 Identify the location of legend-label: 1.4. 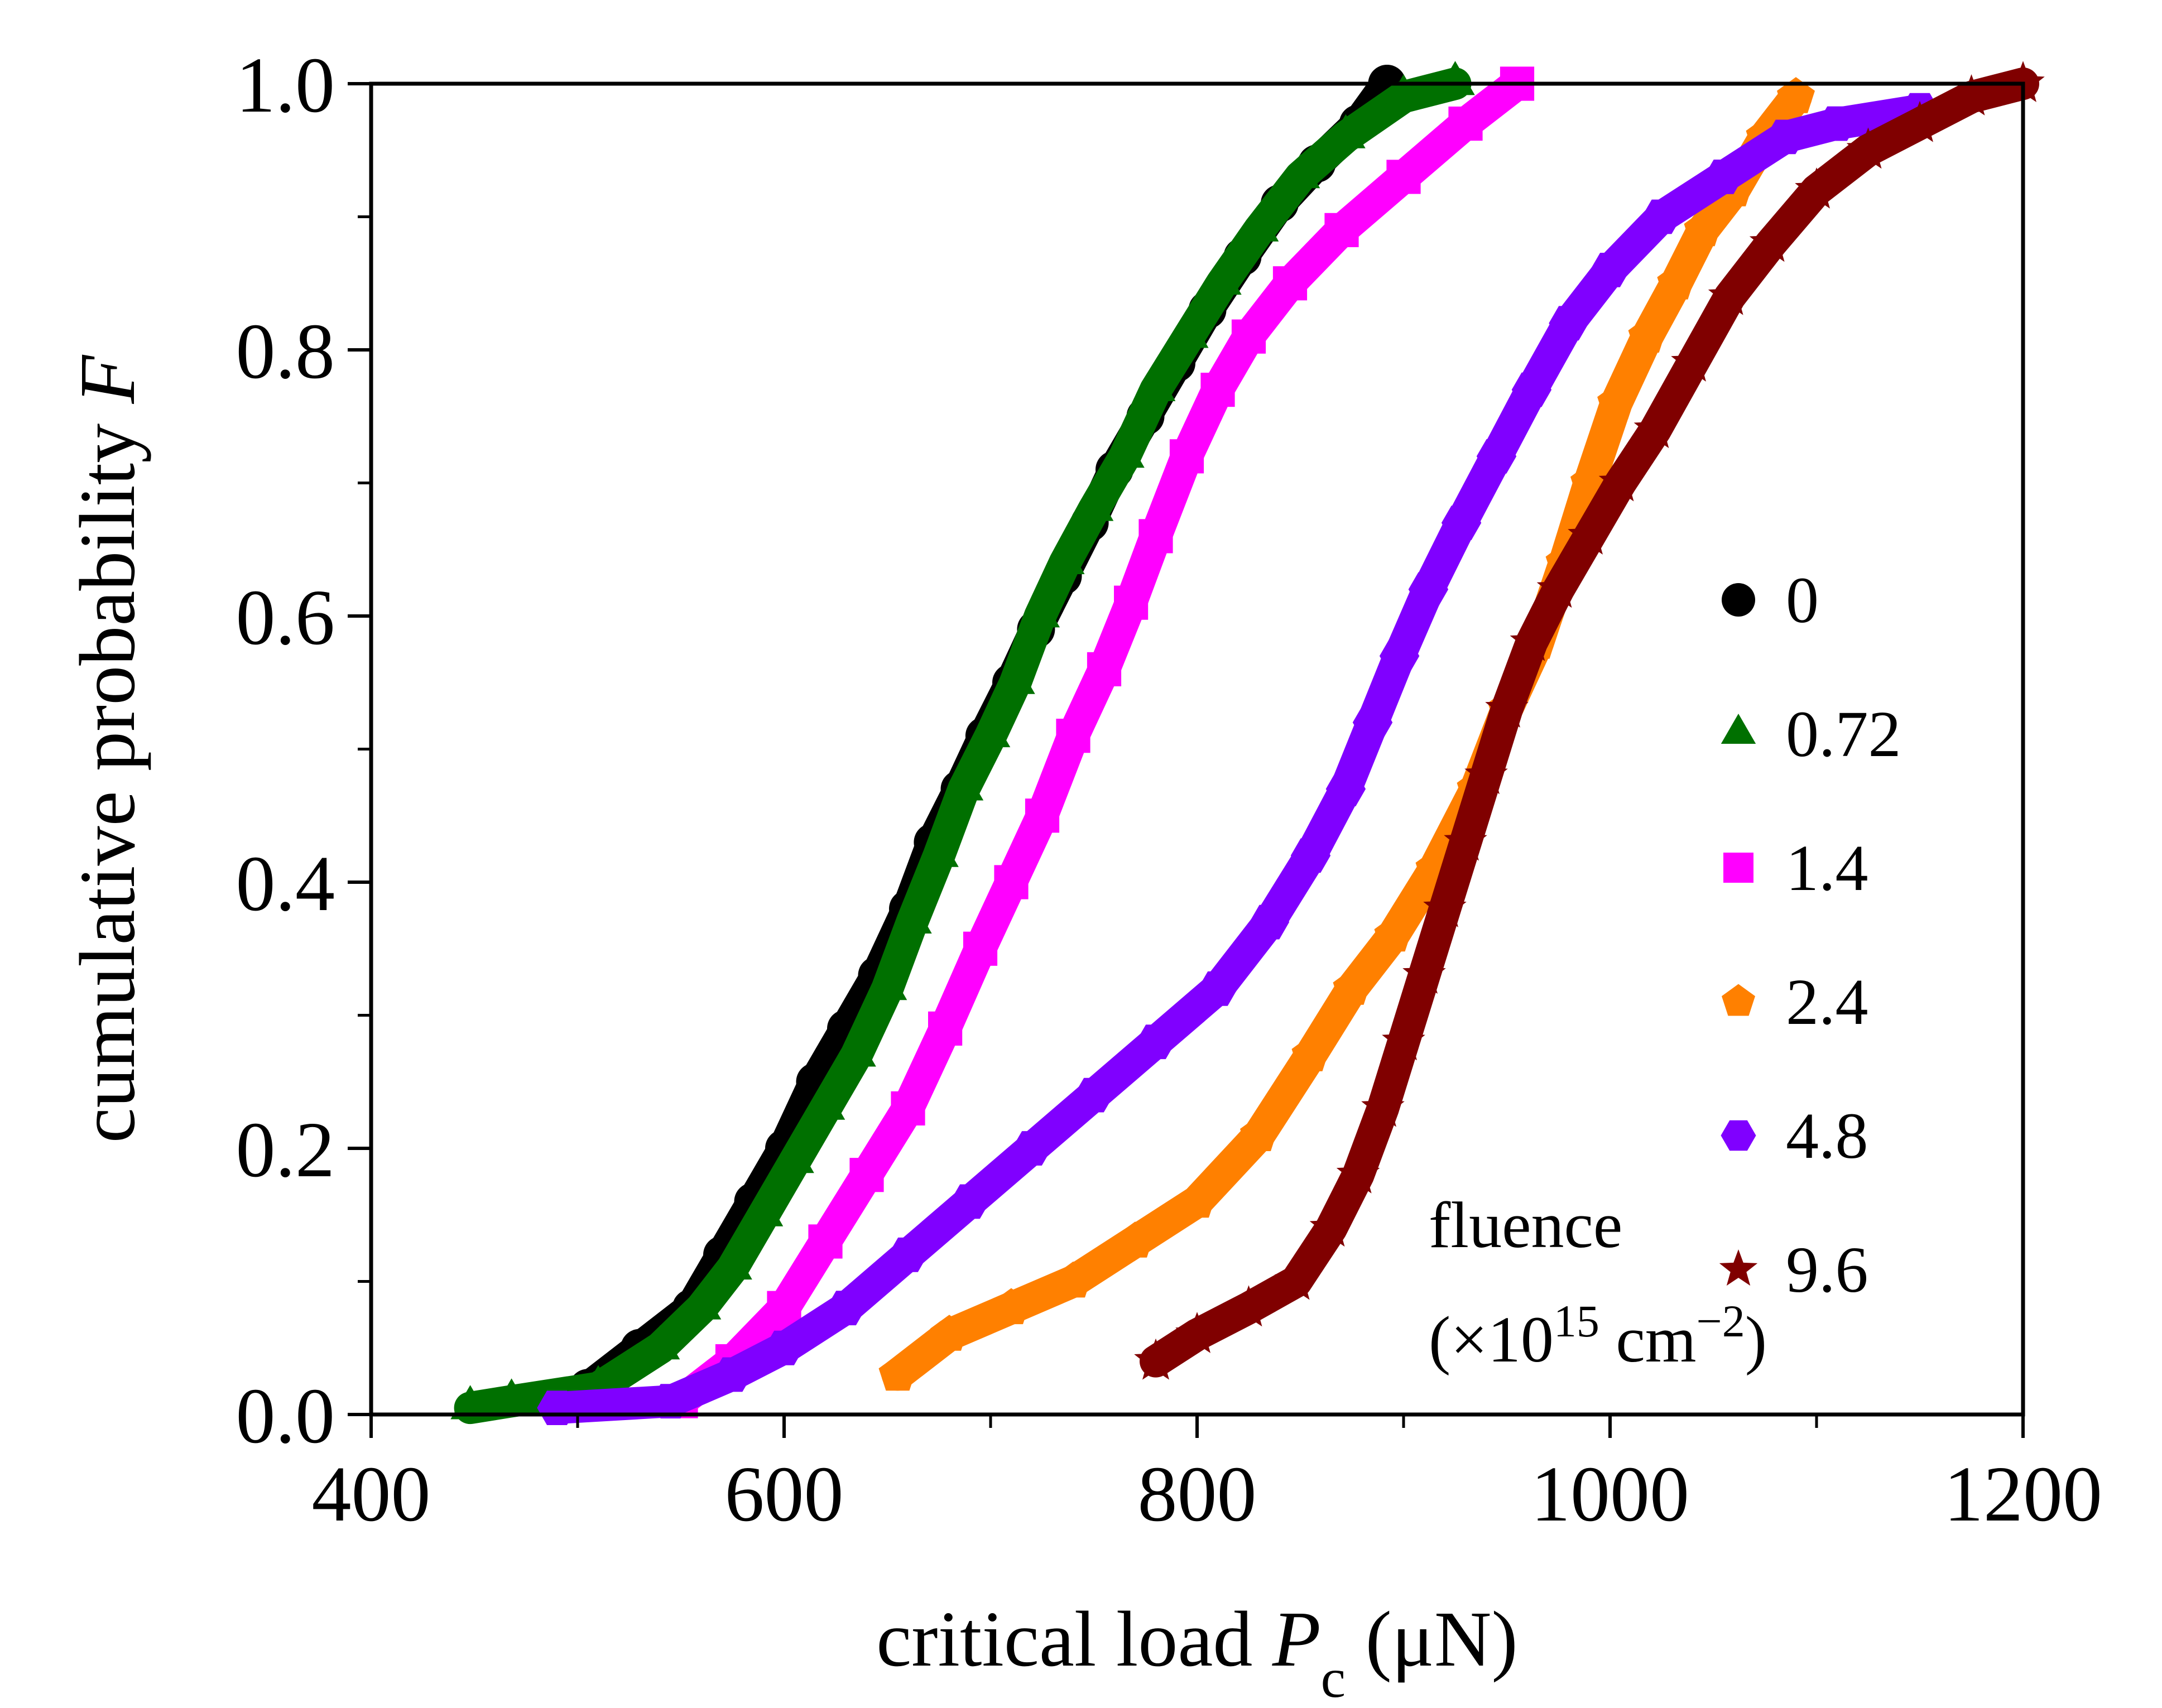
(1827, 867).